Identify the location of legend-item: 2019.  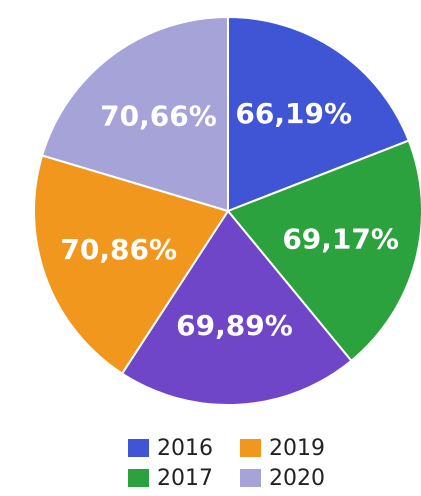
(296, 448).